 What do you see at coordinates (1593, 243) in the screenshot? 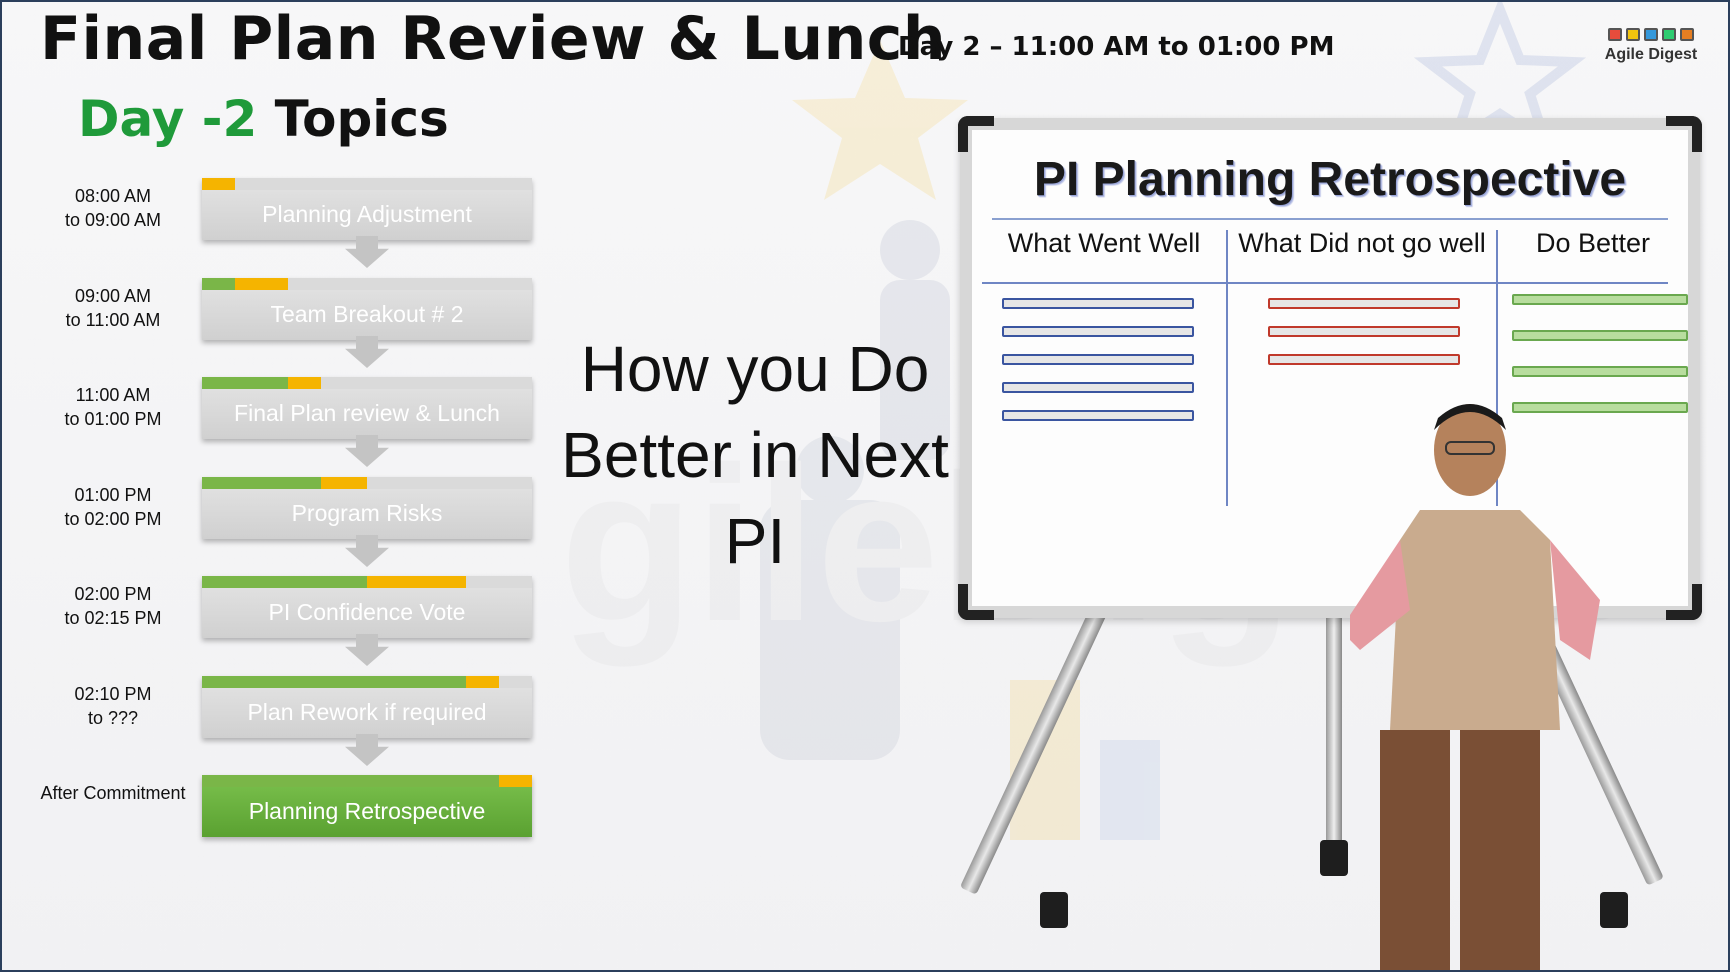
I see `column-header-do-better: Do Better` at bounding box center [1593, 243].